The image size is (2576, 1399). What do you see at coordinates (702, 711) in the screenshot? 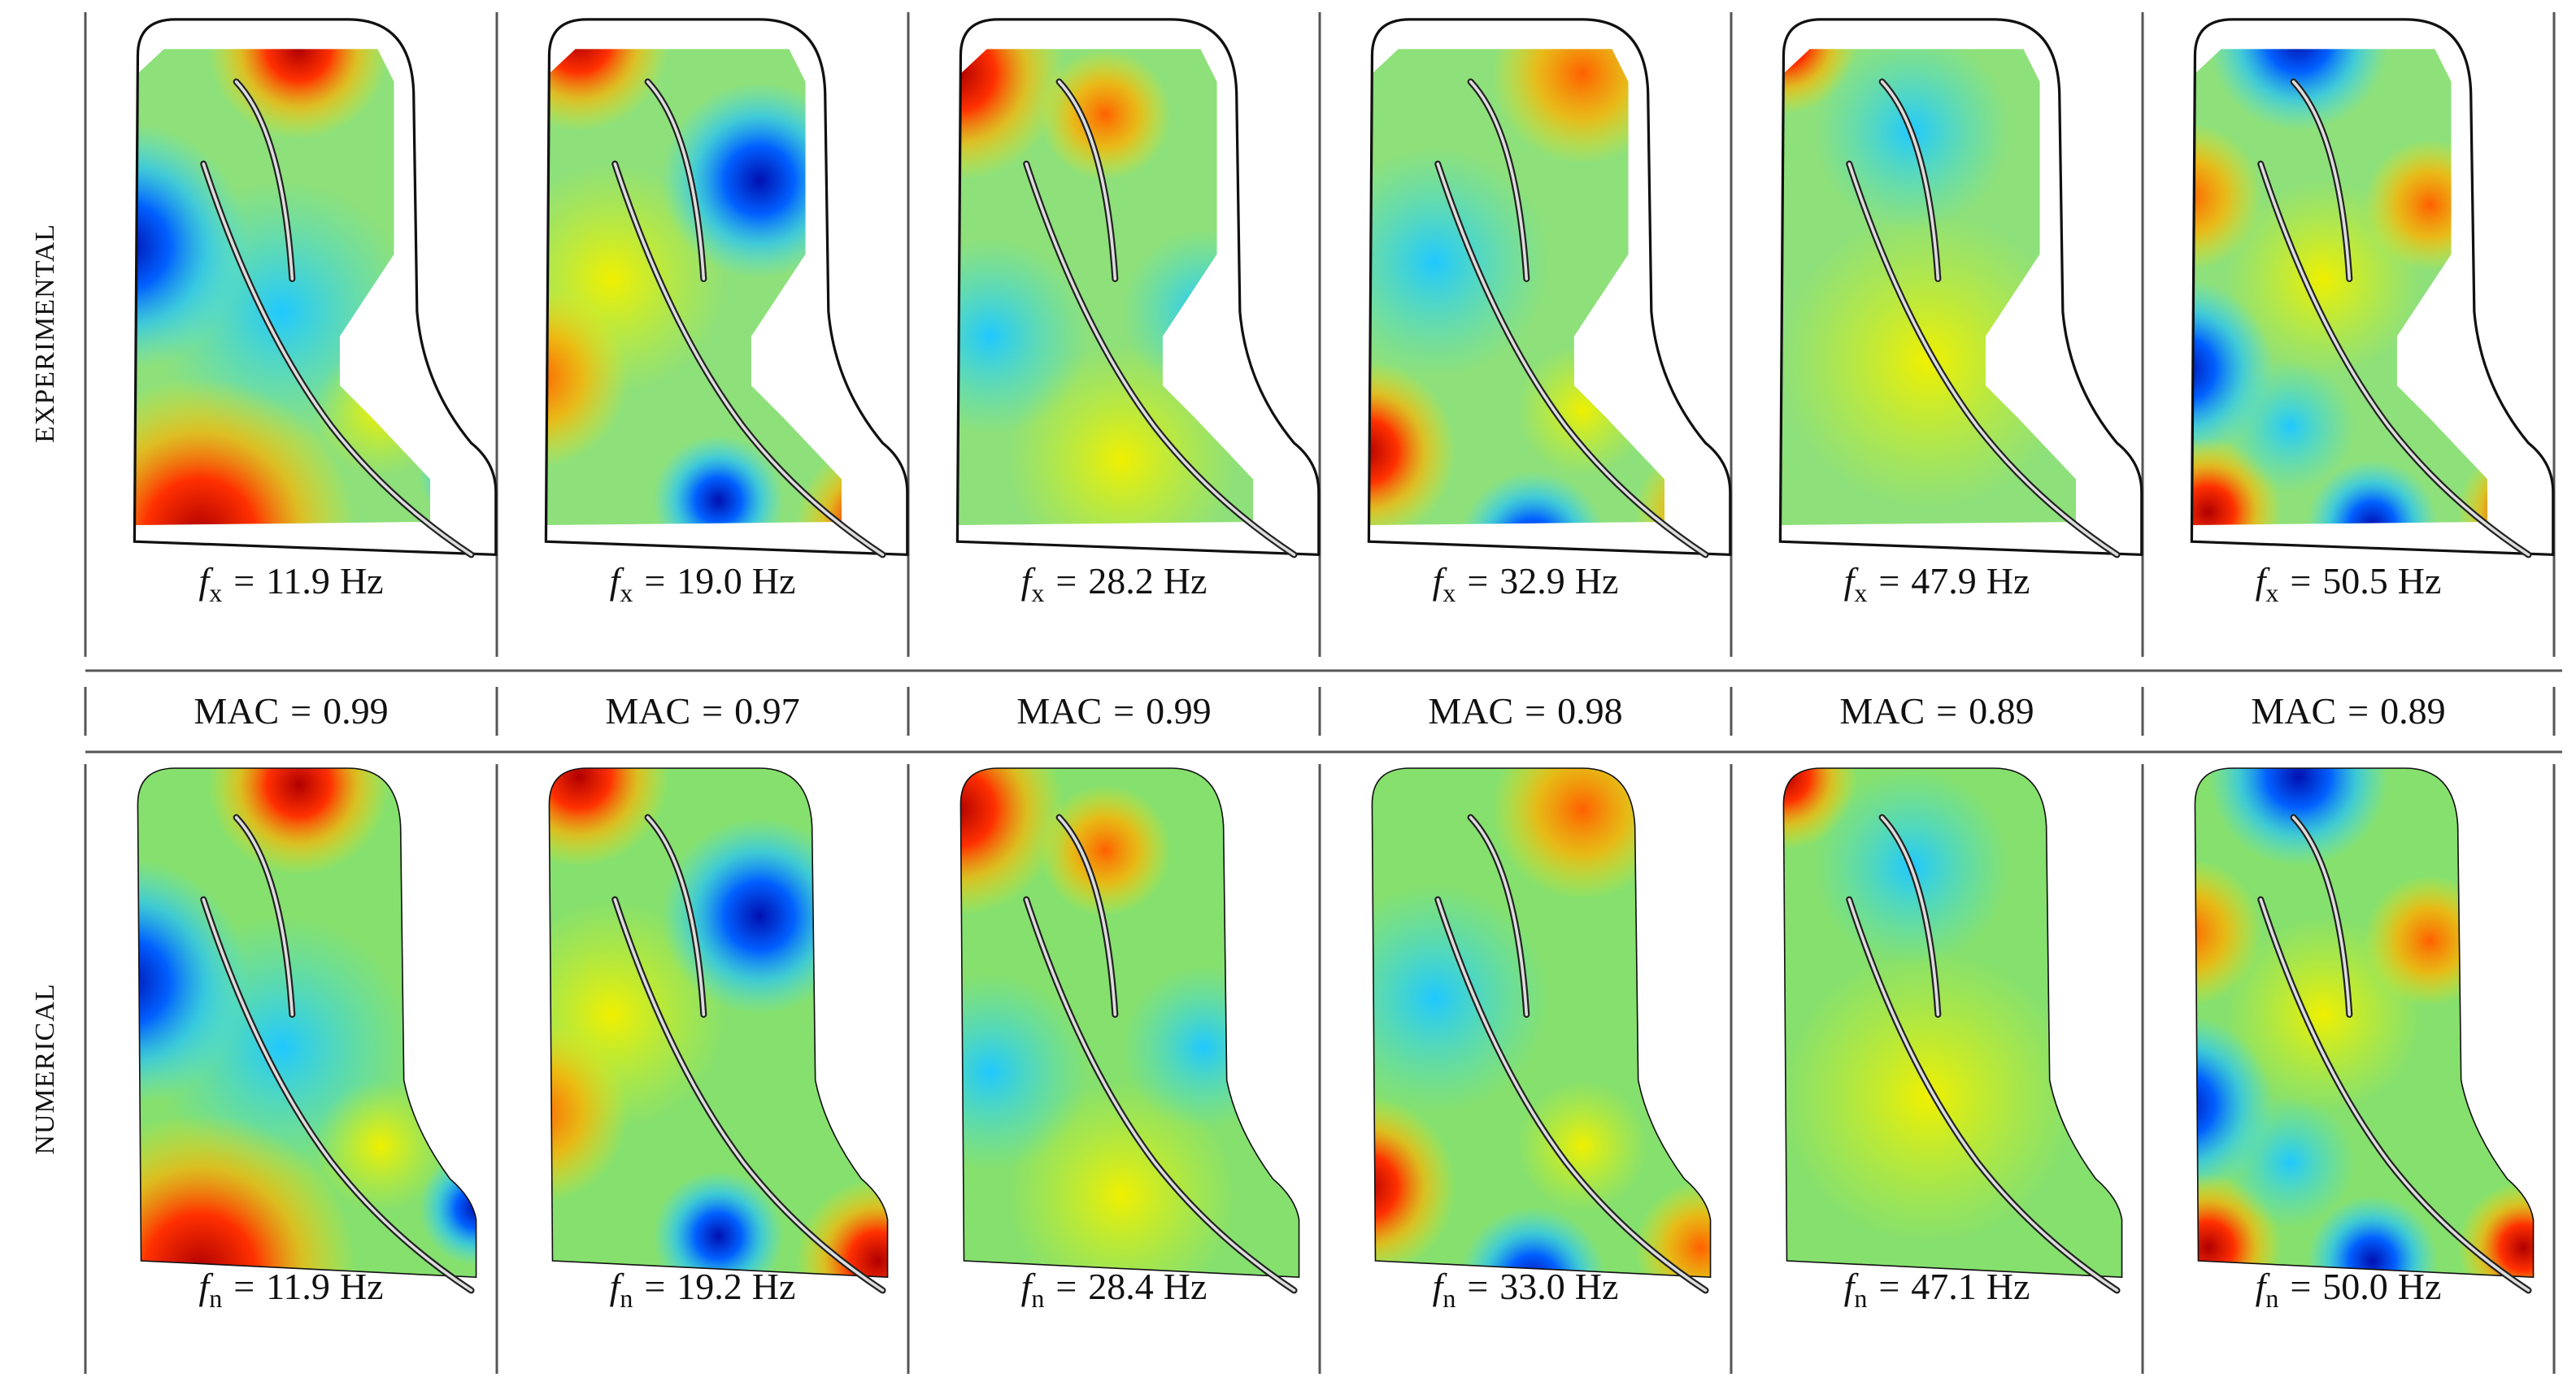
I see `mac-label: MAC = 0.97` at bounding box center [702, 711].